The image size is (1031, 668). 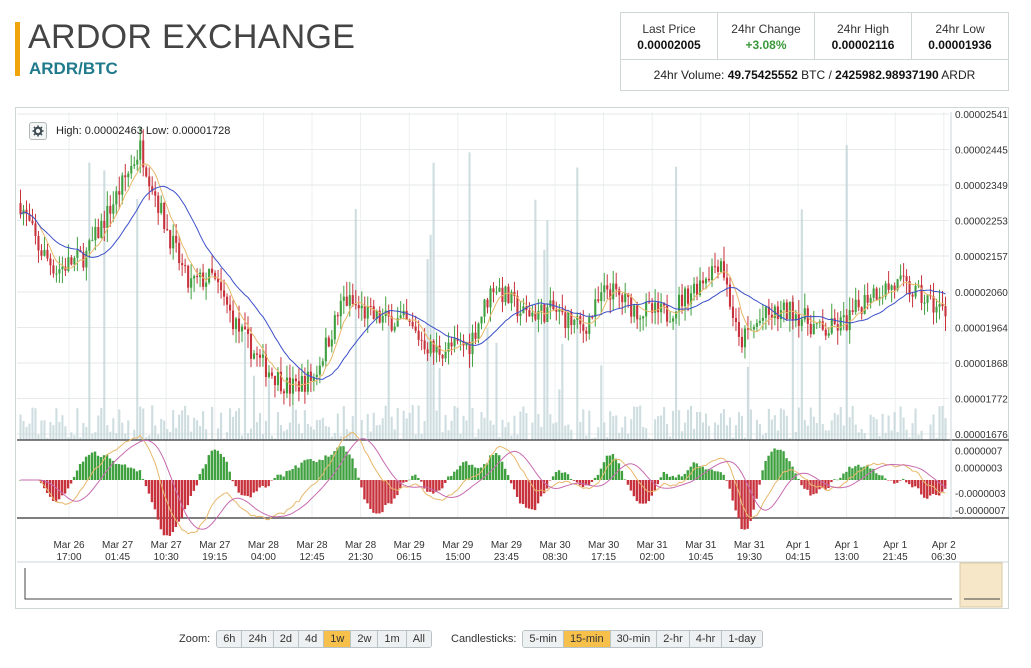 What do you see at coordinates (587, 638) in the screenshot?
I see `candle-15min: 15-min` at bounding box center [587, 638].